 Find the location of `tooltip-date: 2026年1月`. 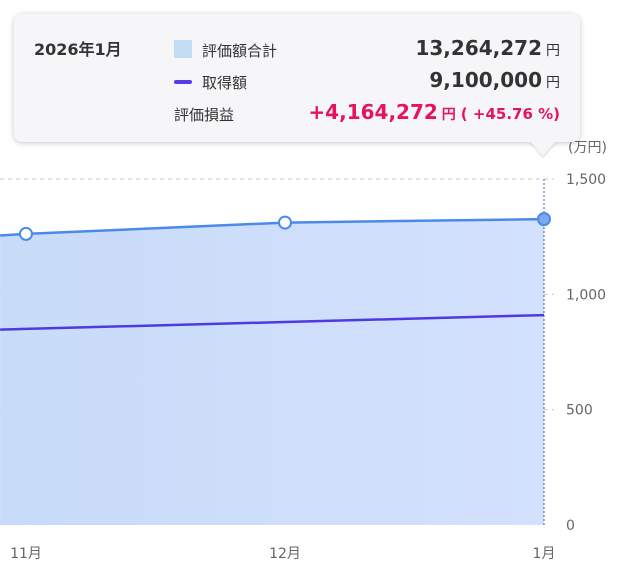

tooltip-date: 2026年1月 is located at coordinates (78, 49).